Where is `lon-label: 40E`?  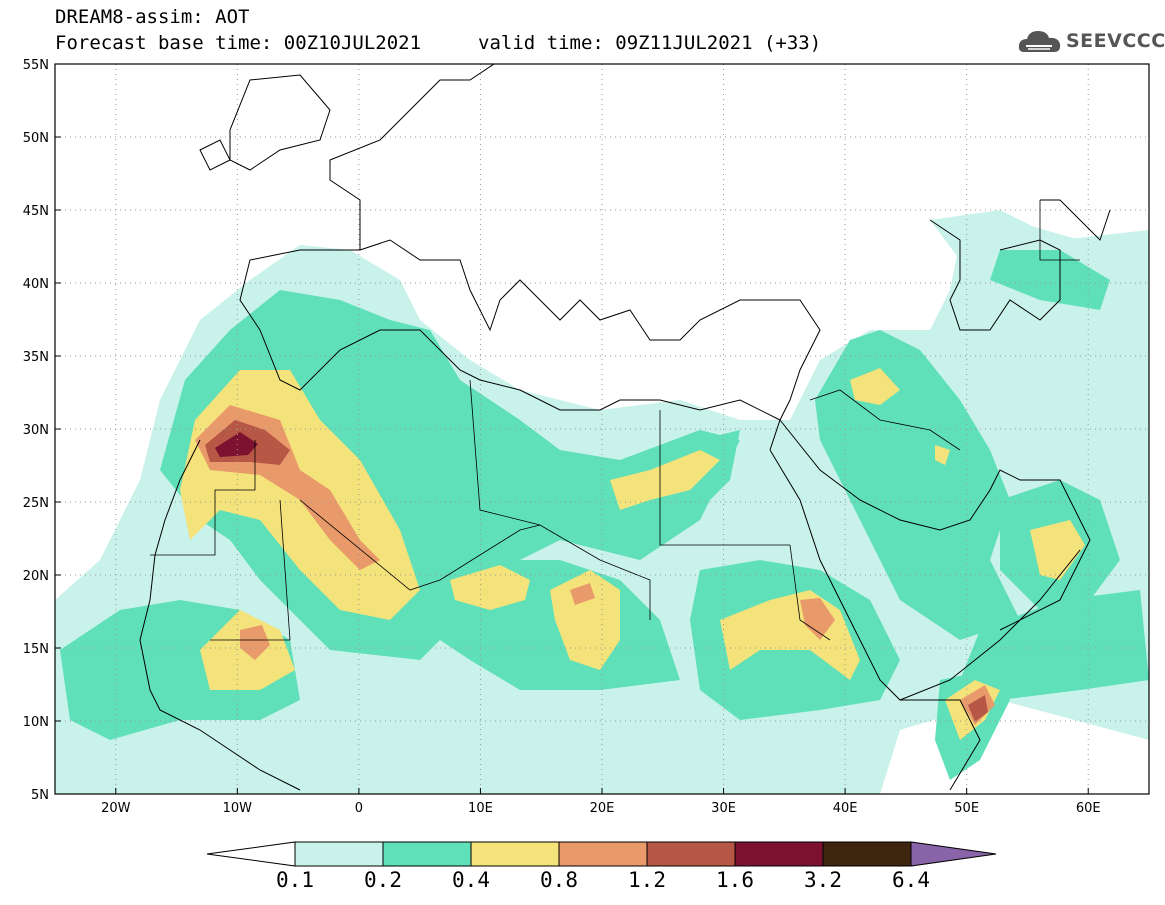 lon-label: 40E is located at coordinates (845, 808).